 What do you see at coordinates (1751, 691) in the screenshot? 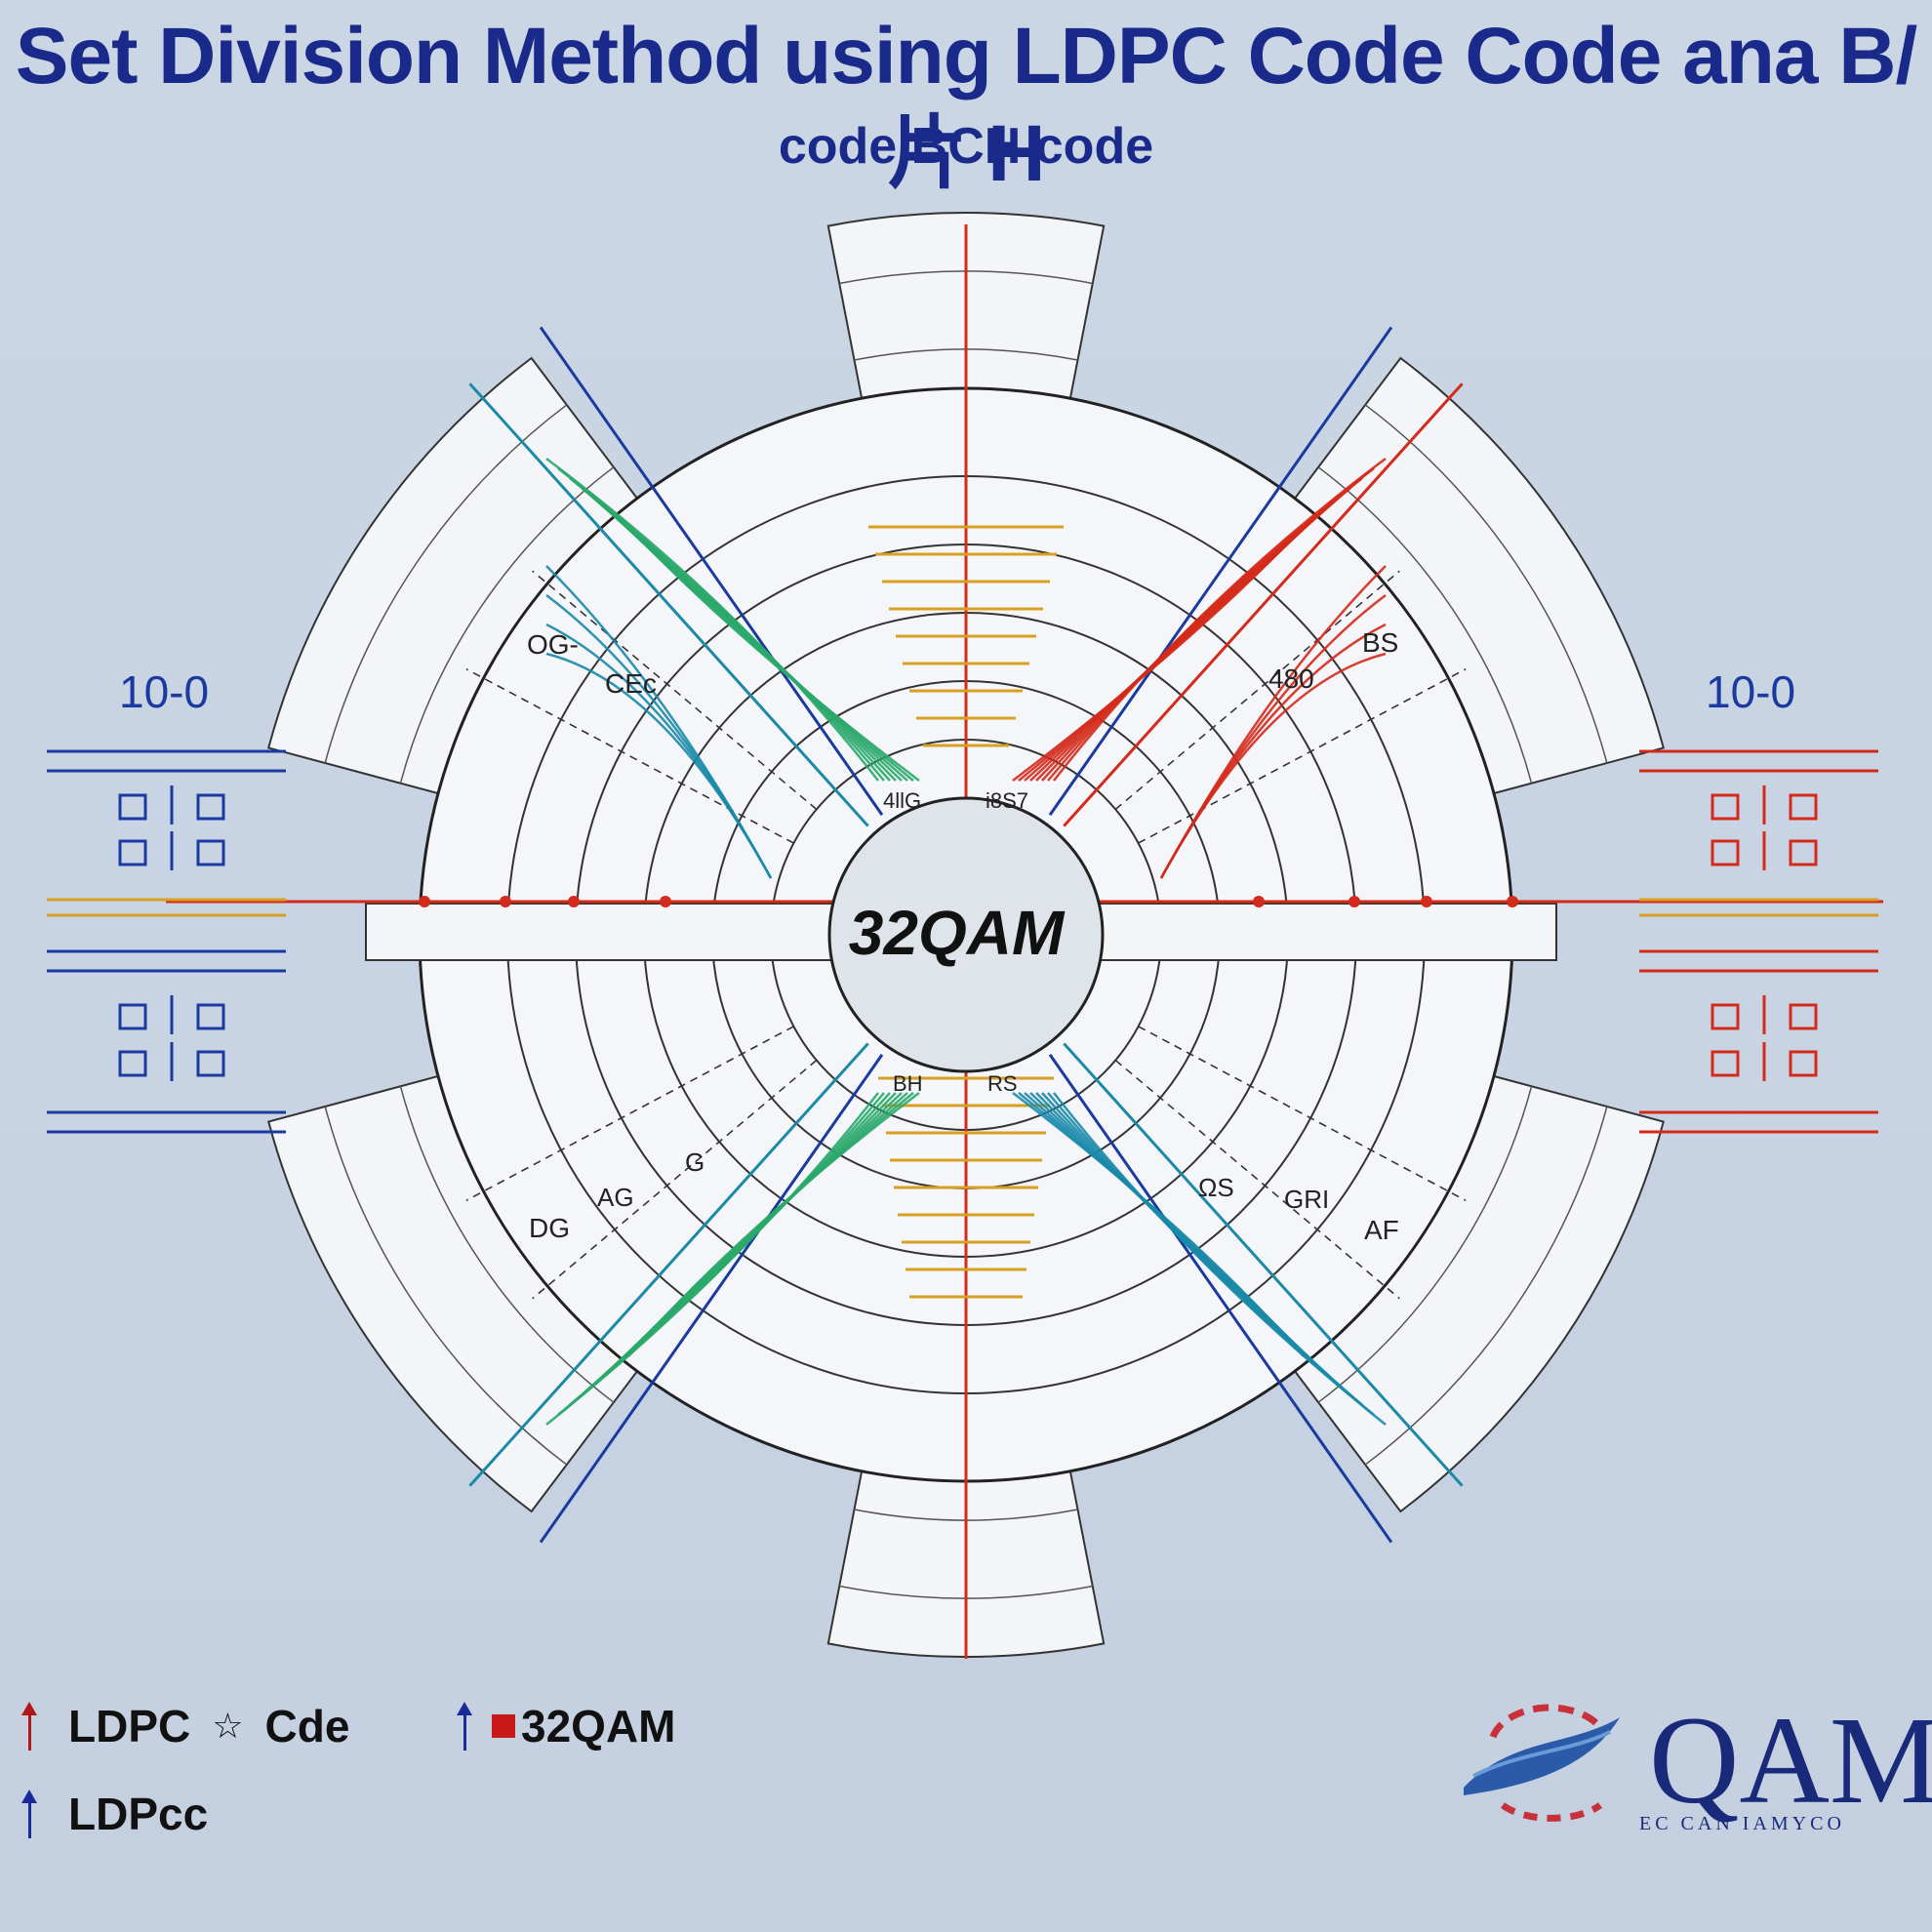
I see `right-side-label: 10-0` at bounding box center [1751, 691].